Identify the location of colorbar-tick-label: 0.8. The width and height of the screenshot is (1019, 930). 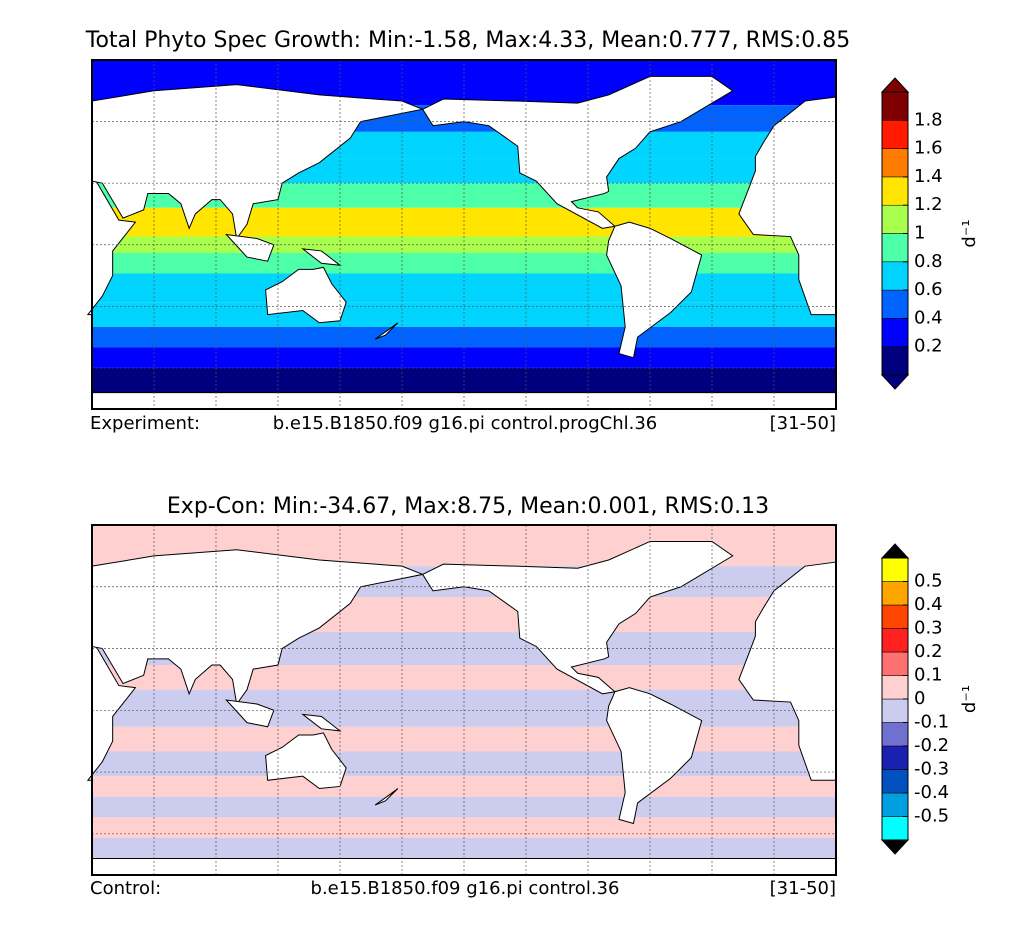
(928, 261).